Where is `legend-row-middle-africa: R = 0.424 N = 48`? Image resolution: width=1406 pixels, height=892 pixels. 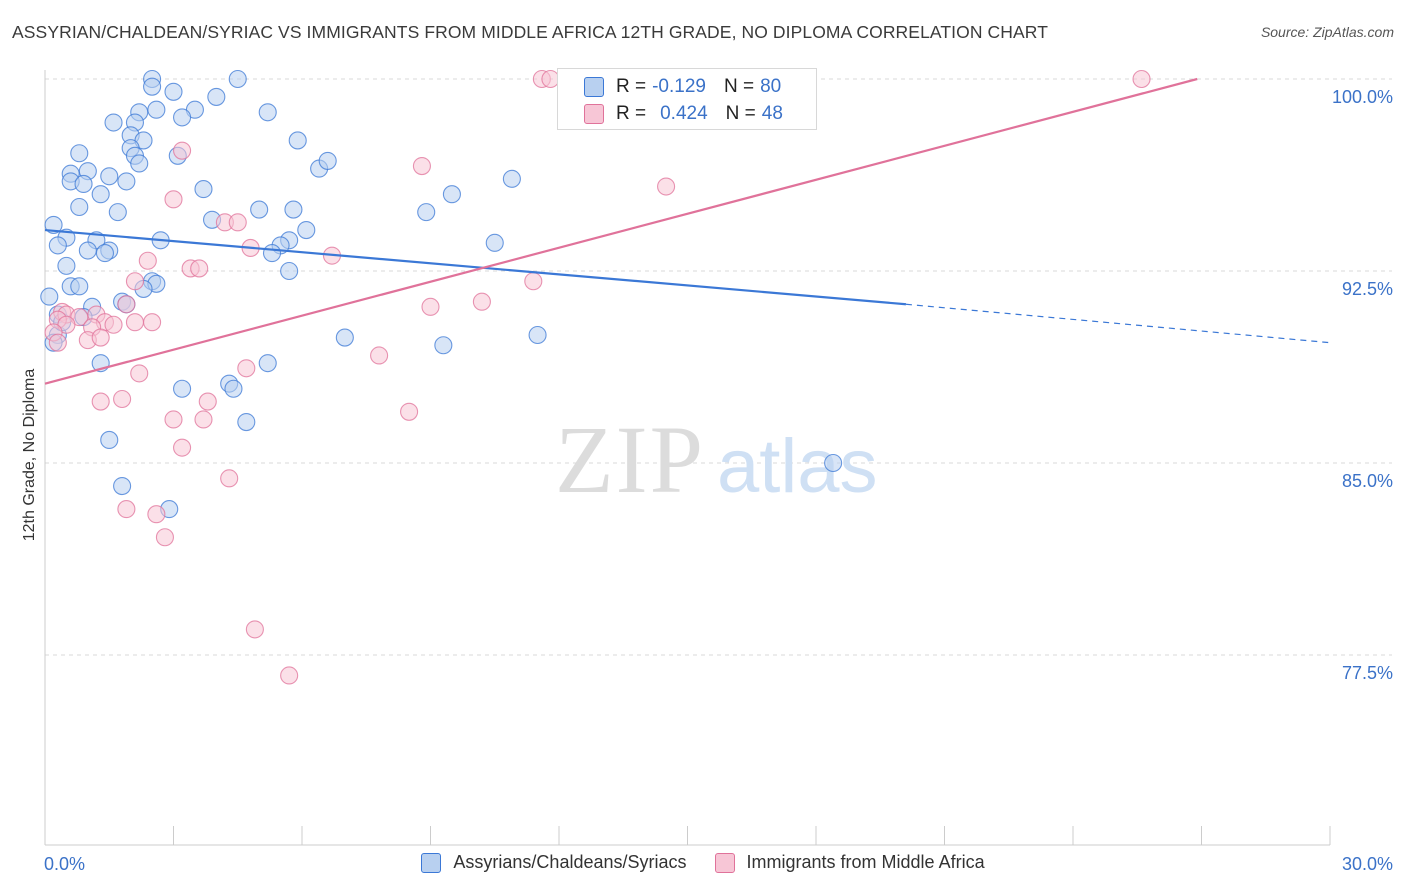
legend-row-middle-africa: R = 0.424 N = 48 is located at coordinates (683, 114).